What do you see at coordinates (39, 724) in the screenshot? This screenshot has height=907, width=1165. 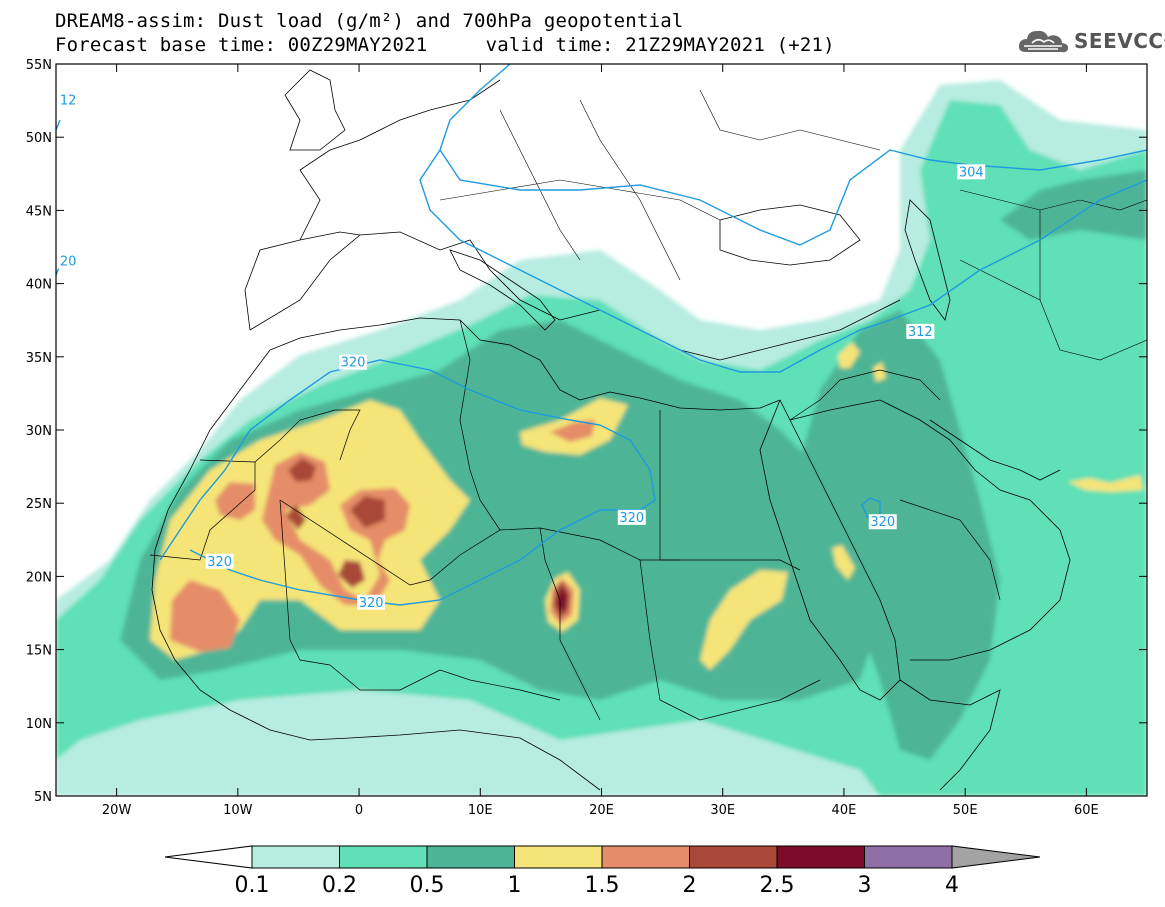 I see `y-tick-label: 10N` at bounding box center [39, 724].